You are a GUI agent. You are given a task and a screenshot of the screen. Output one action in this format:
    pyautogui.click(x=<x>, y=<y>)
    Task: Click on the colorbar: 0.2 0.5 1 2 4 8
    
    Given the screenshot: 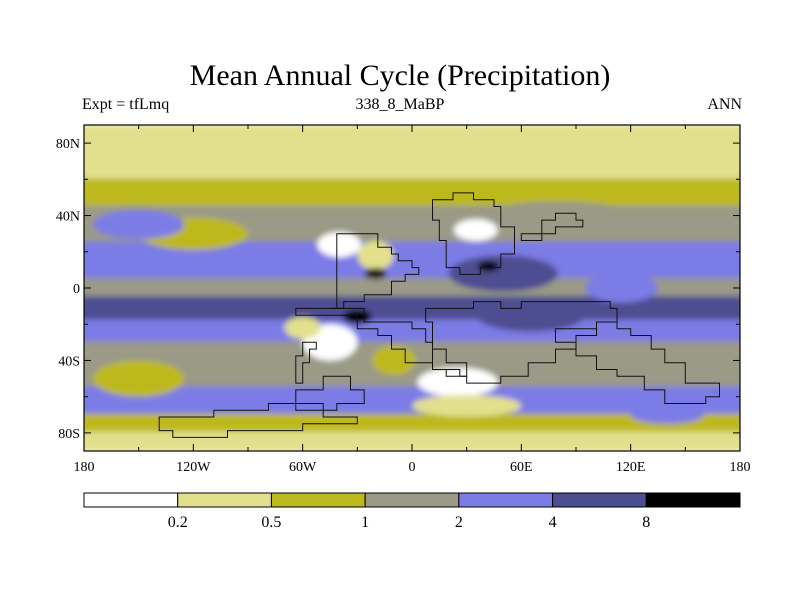 What is the action you would take?
    pyautogui.click(x=412, y=511)
    